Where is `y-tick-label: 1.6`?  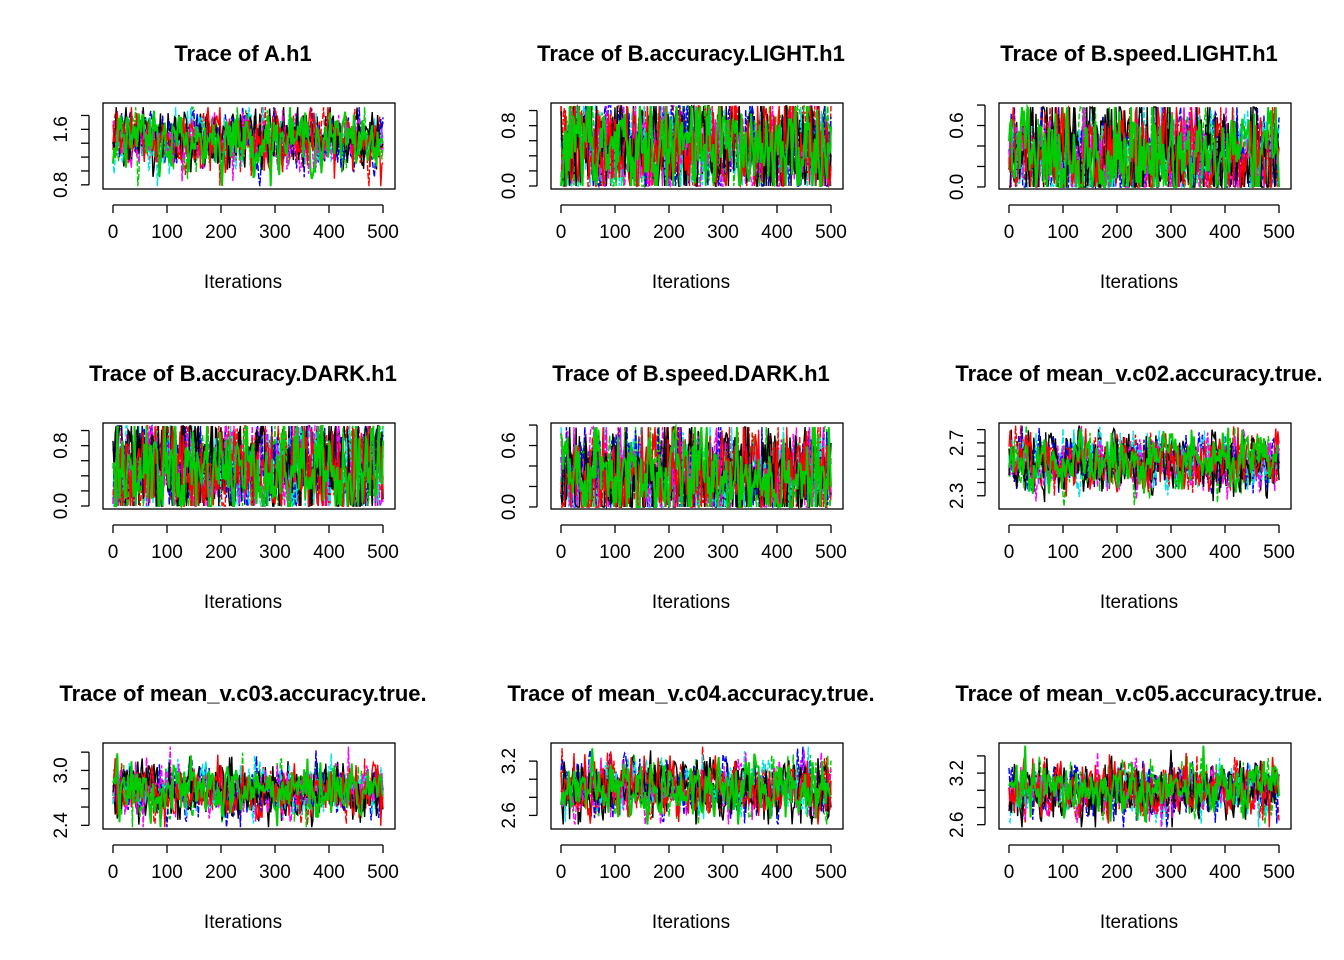 y-tick-label: 1.6 is located at coordinates (61, 129).